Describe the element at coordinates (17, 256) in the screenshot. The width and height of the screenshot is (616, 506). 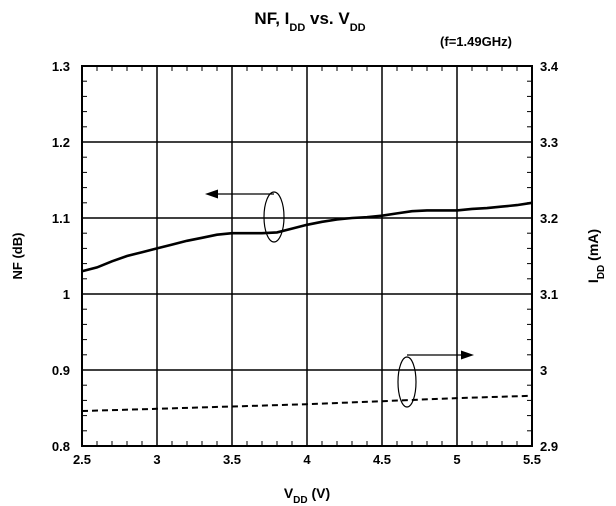
I see `y-left-axis-label: NF (dB)` at that location.